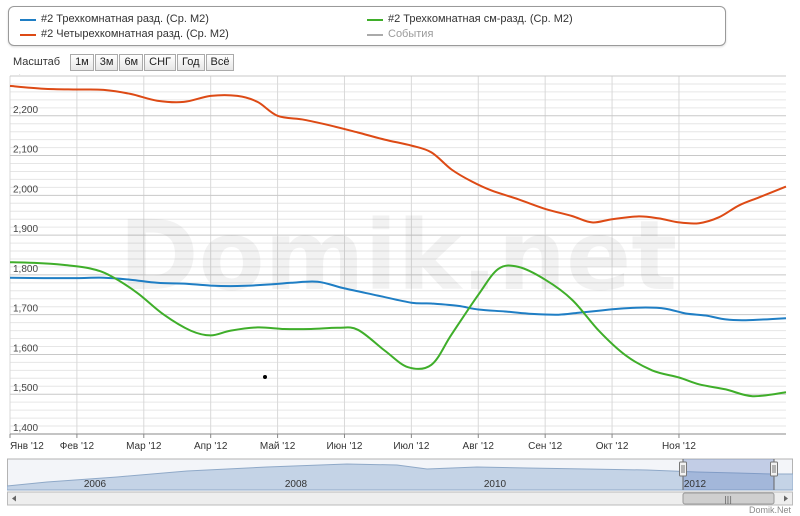 This screenshot has height=516, width=800. I want to click on legend-item-events: События, so click(400, 34).